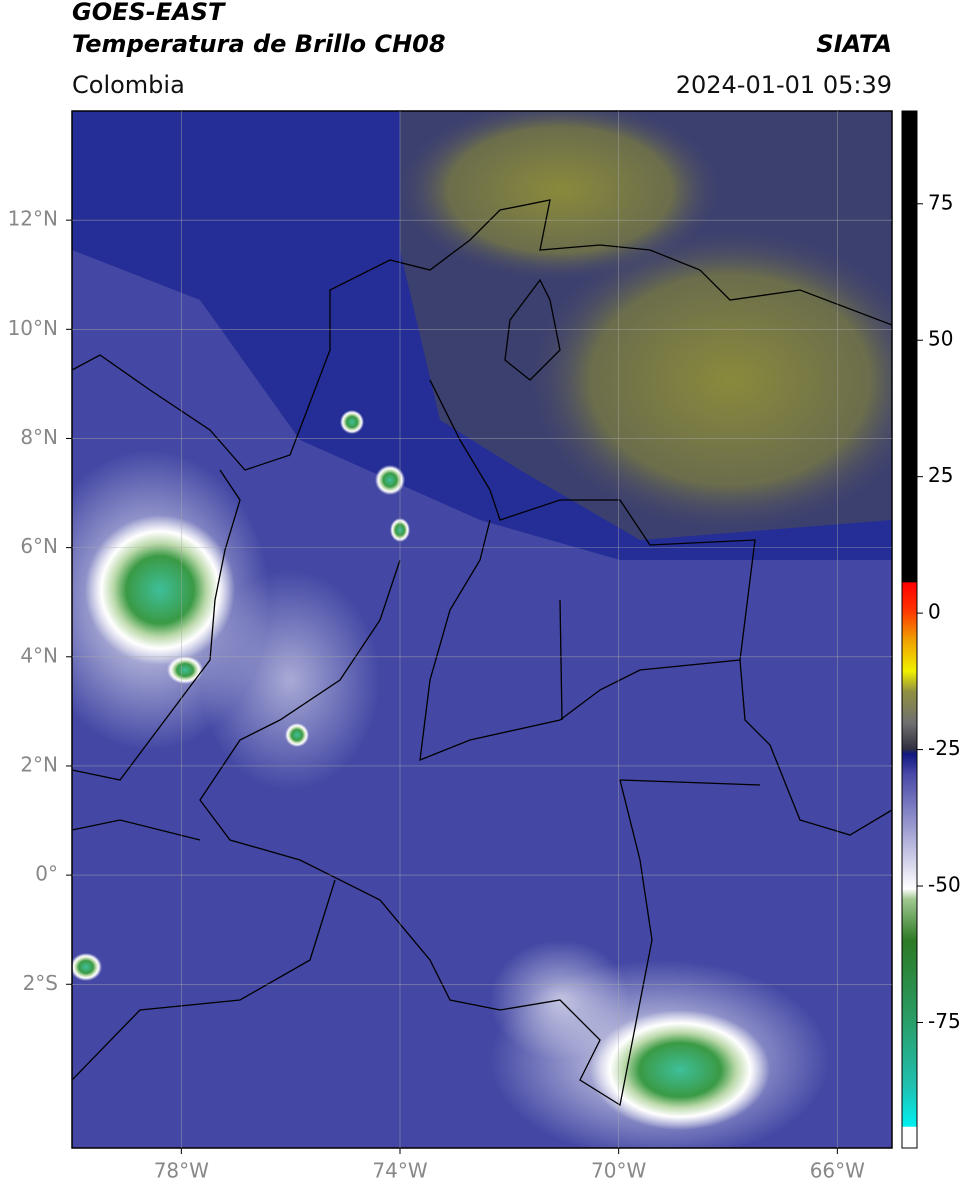  Describe the element at coordinates (39, 546) in the screenshot. I see `y-tick-label: 6°N` at that location.